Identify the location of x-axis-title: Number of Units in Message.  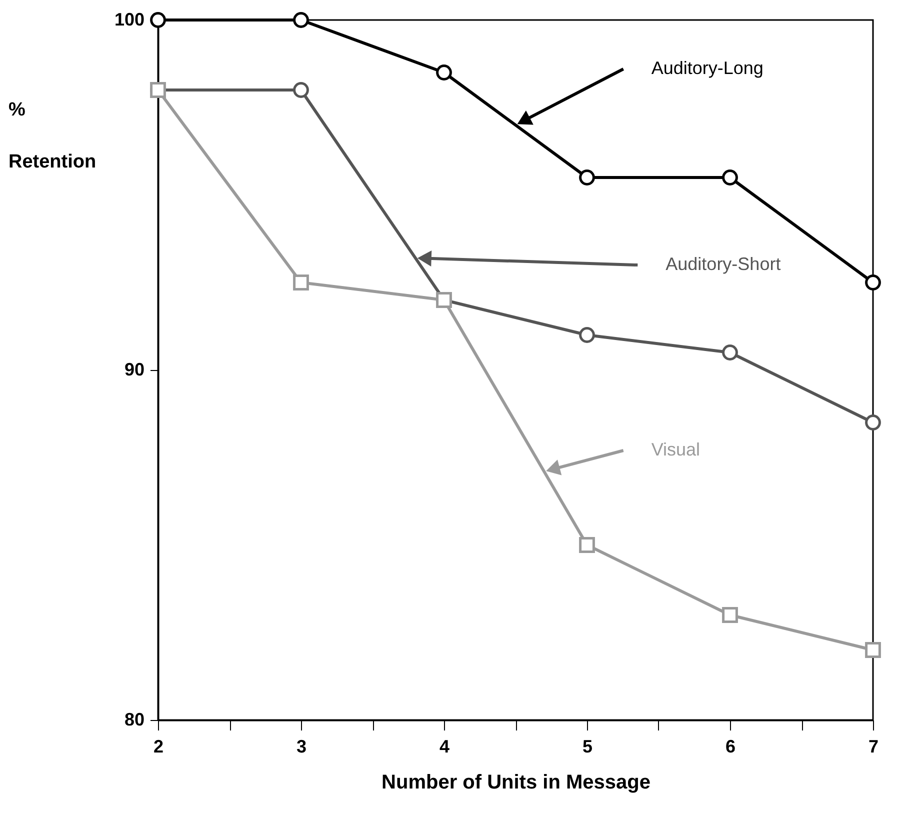
(516, 783).